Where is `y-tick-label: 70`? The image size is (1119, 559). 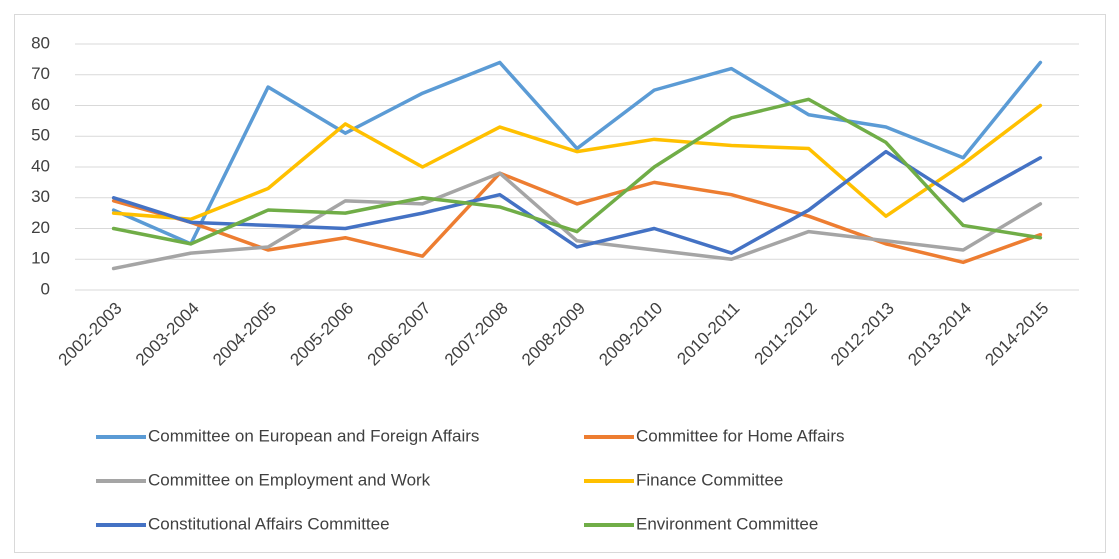 y-tick-label: 70 is located at coordinates (40, 73).